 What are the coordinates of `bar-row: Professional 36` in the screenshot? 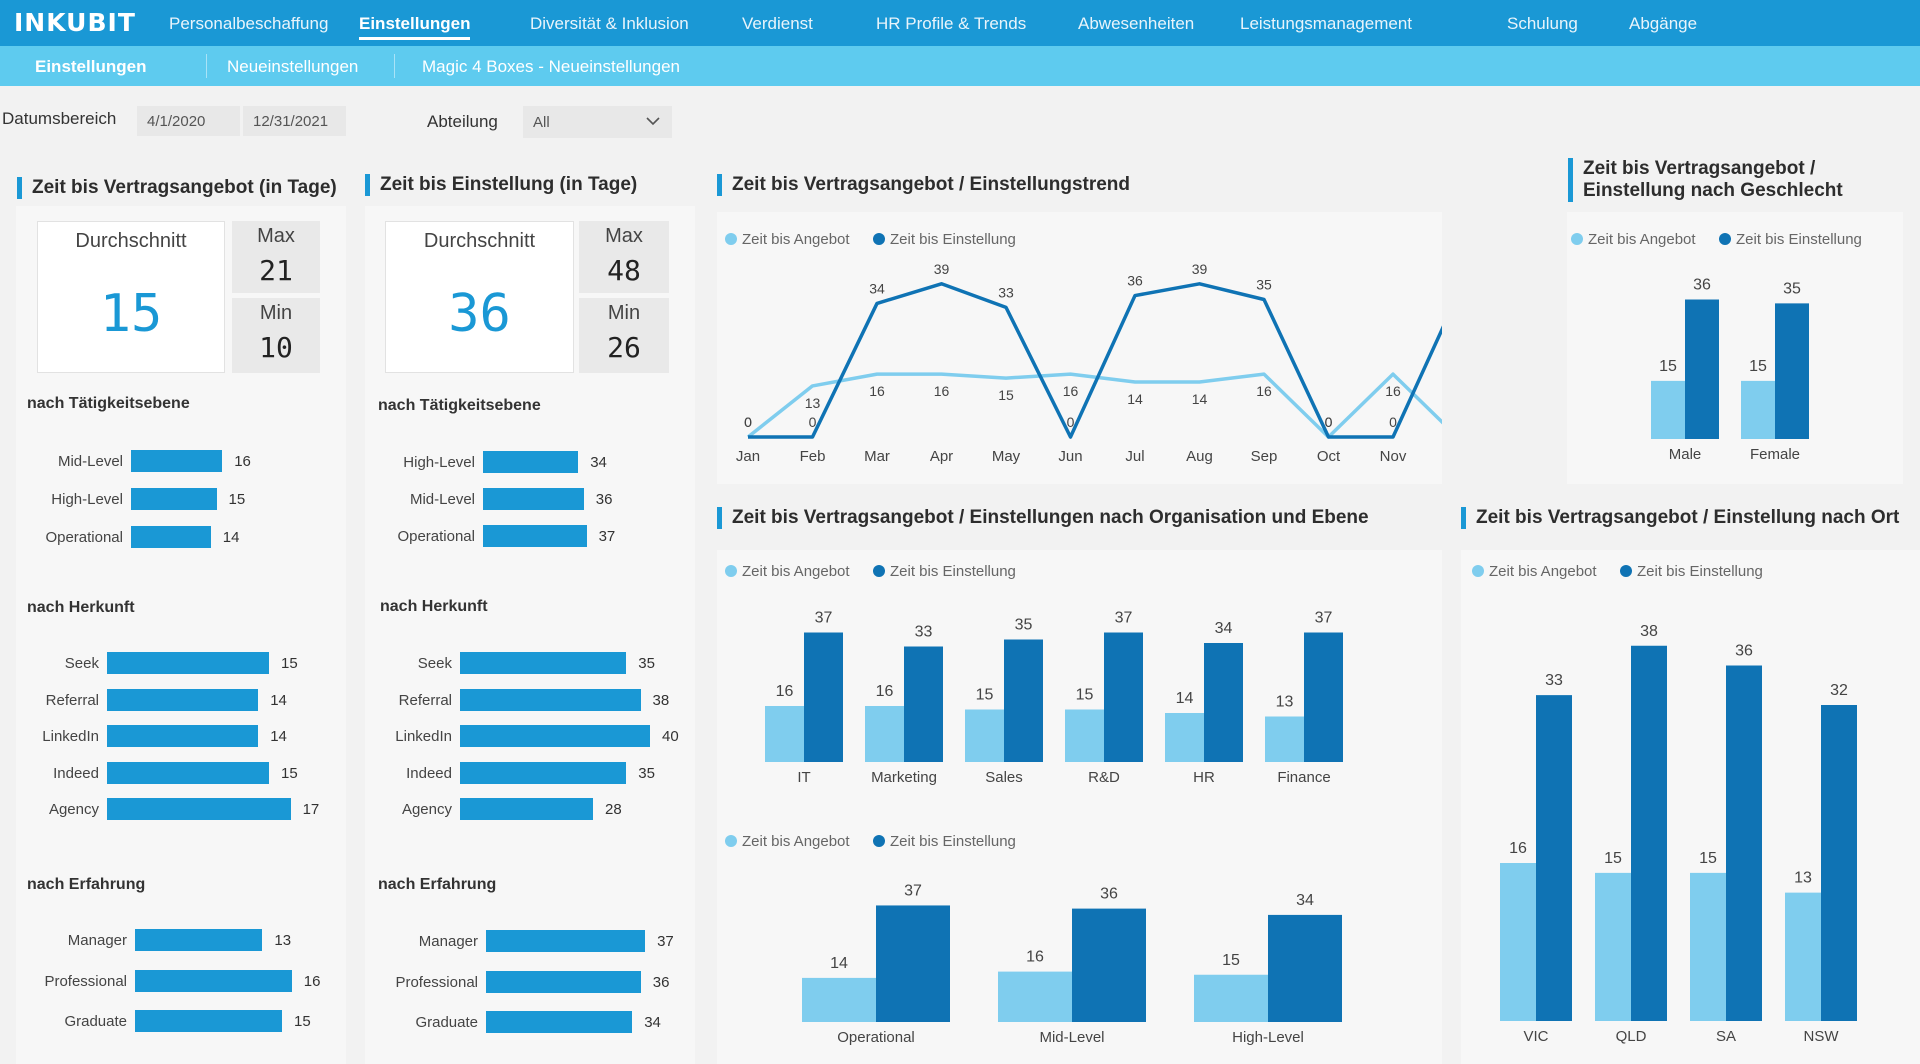 It's located at (530, 981).